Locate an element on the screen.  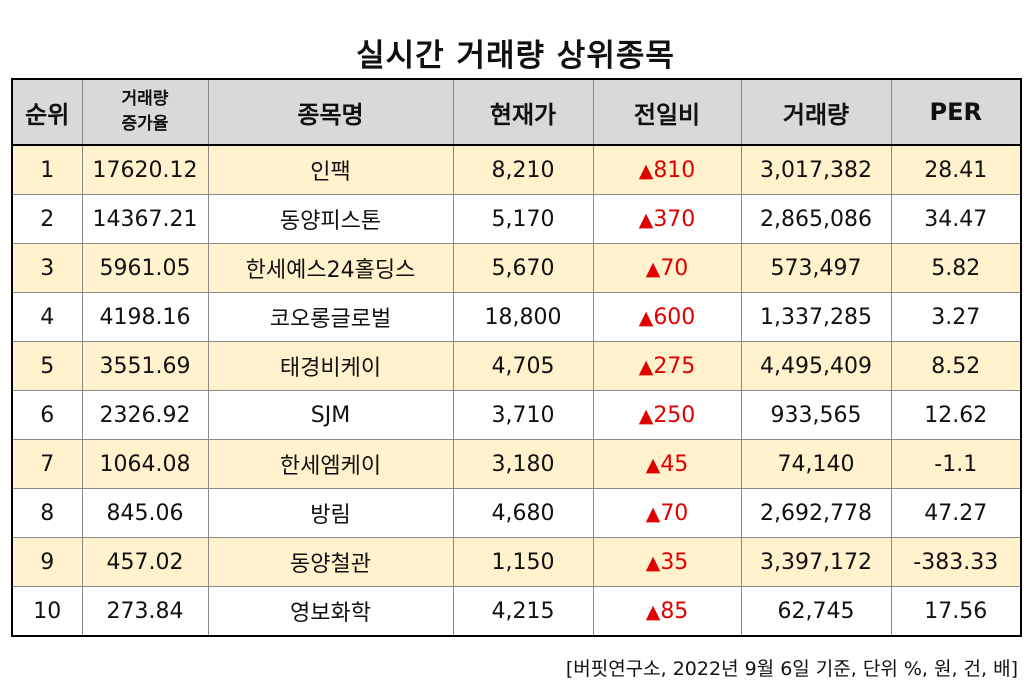
cell-name: 인팩 is located at coordinates (330, 169).